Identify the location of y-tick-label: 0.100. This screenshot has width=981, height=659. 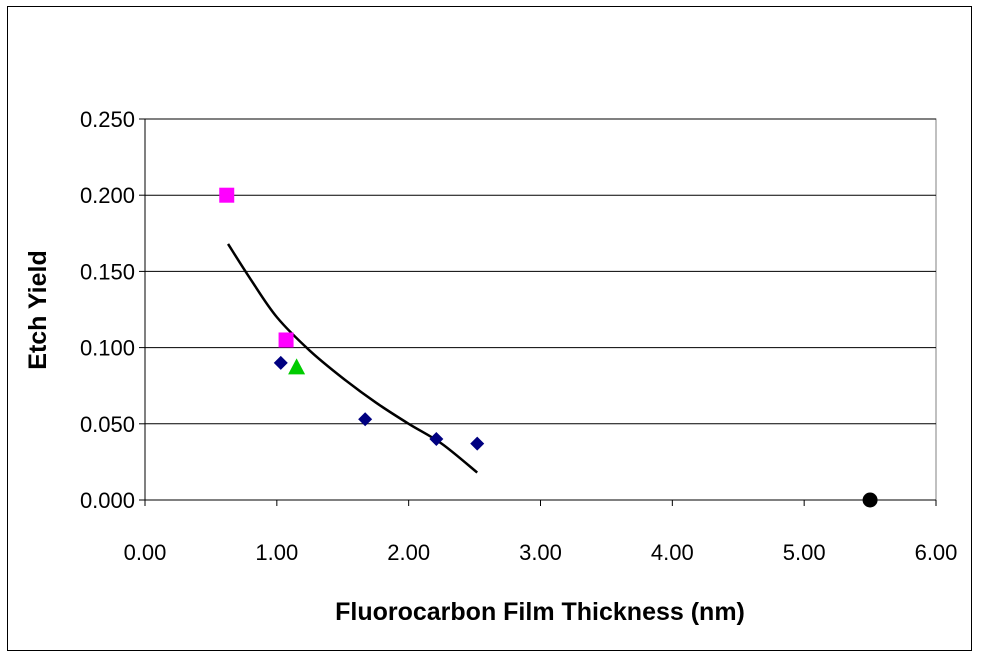
(107, 348).